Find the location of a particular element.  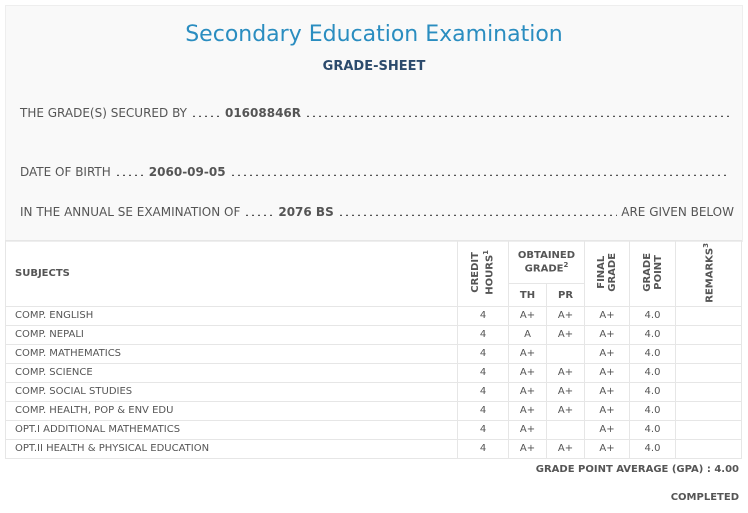

col-header: REMARKS3 is located at coordinates (708, 273).